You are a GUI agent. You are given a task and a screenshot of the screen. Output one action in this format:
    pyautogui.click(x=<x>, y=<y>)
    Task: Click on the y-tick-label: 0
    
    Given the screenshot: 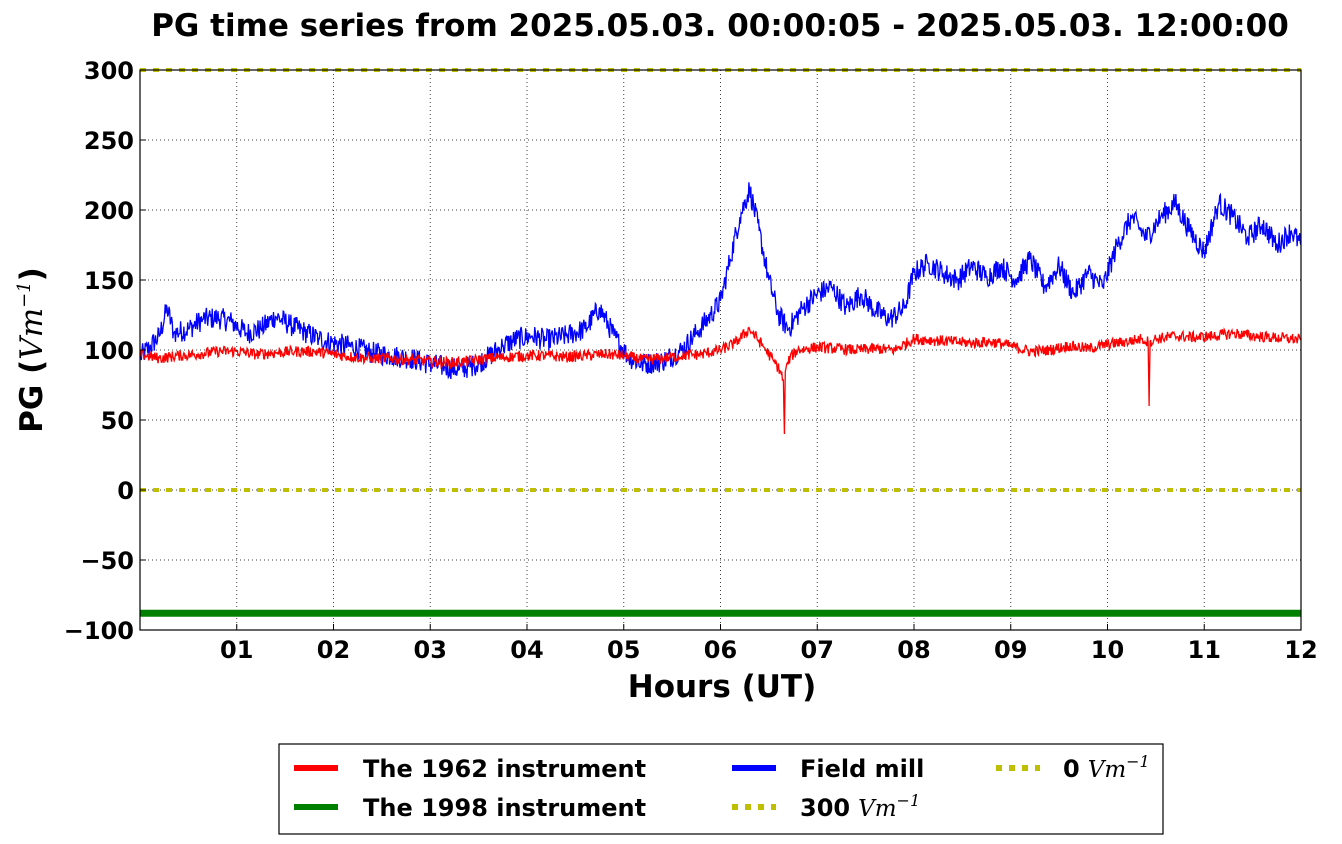 What is the action you would take?
    pyautogui.click(x=125, y=491)
    